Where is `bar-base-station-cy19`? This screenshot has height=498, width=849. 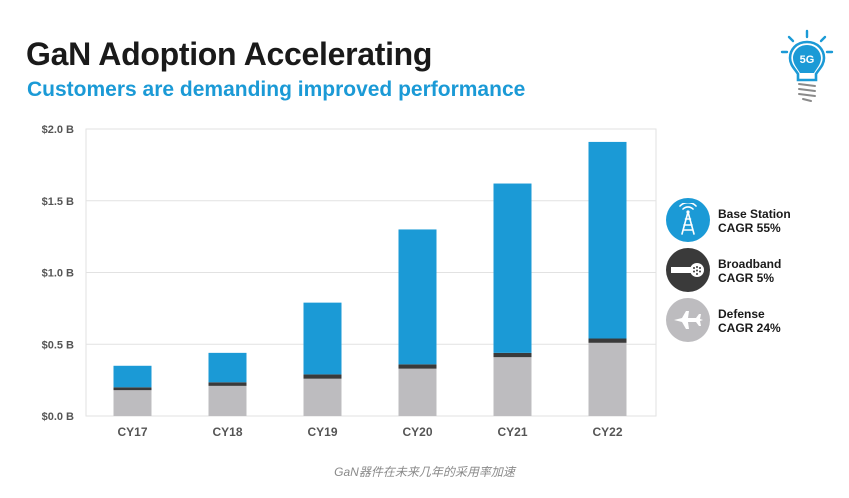 bar-base-station-cy19 is located at coordinates (322, 338).